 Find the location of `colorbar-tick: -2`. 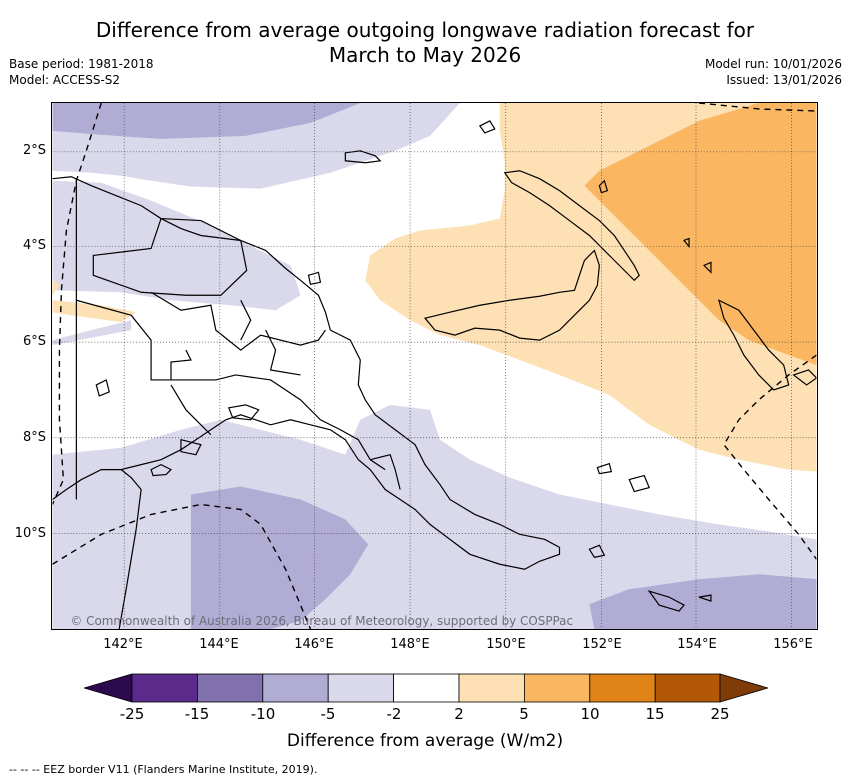

colorbar-tick: -2 is located at coordinates (394, 714).